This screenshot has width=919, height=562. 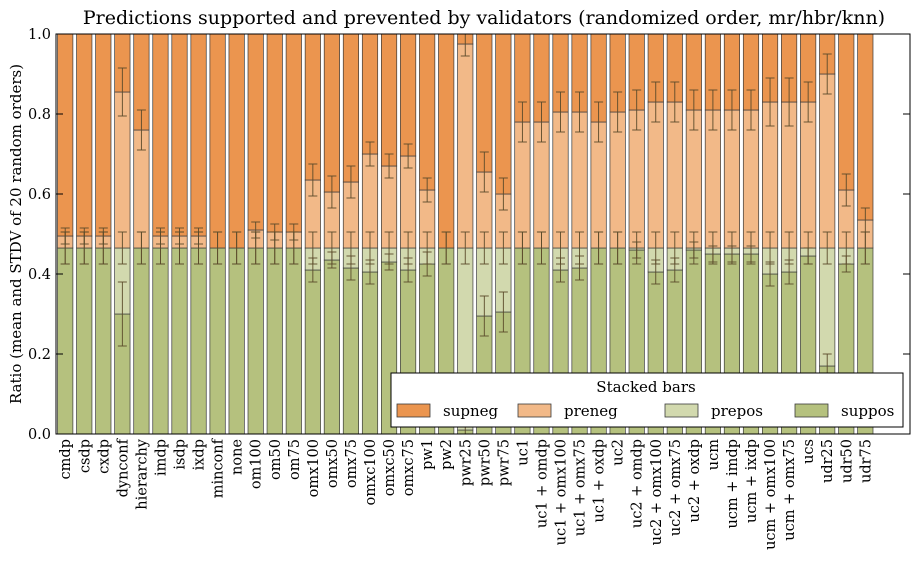 I want to click on x-tick-label: uc2, so click(x=619, y=452).